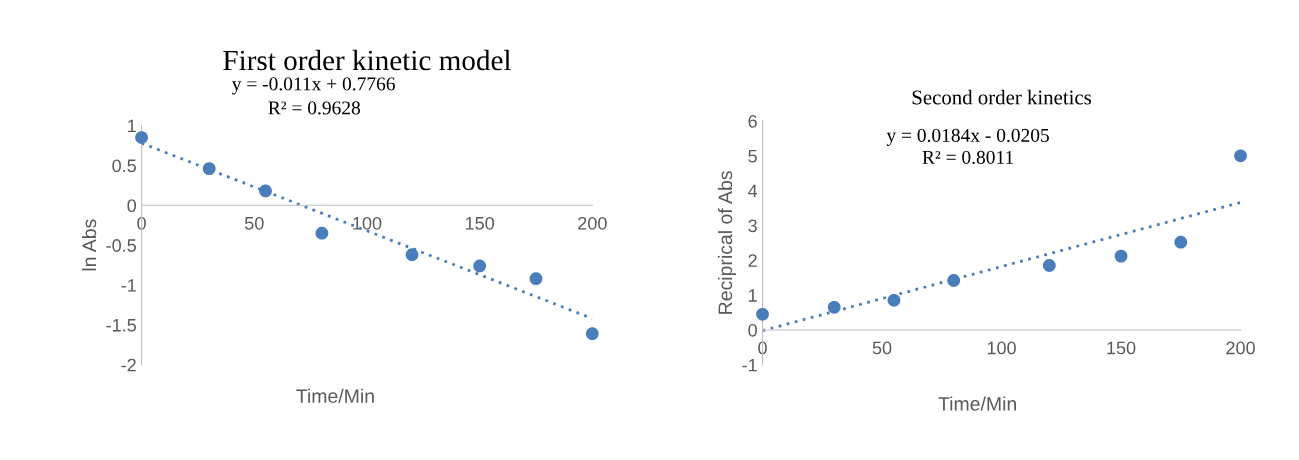 Image resolution: width=1299 pixels, height=460 pixels. What do you see at coordinates (752, 226) in the screenshot?
I see `y-tick-label: 3` at bounding box center [752, 226].